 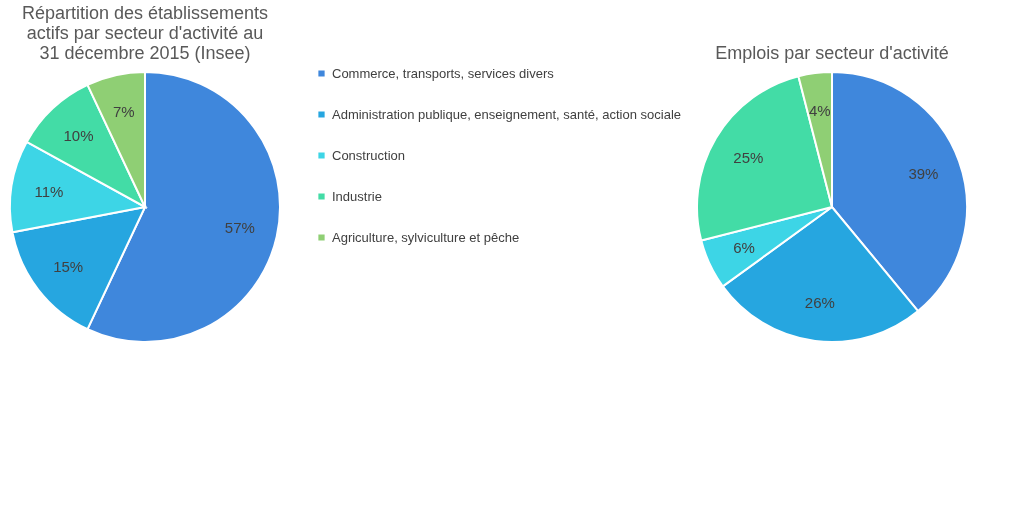 What do you see at coordinates (443, 73) in the screenshot?
I see `legend-label: Commerce, transports, services divers` at bounding box center [443, 73].